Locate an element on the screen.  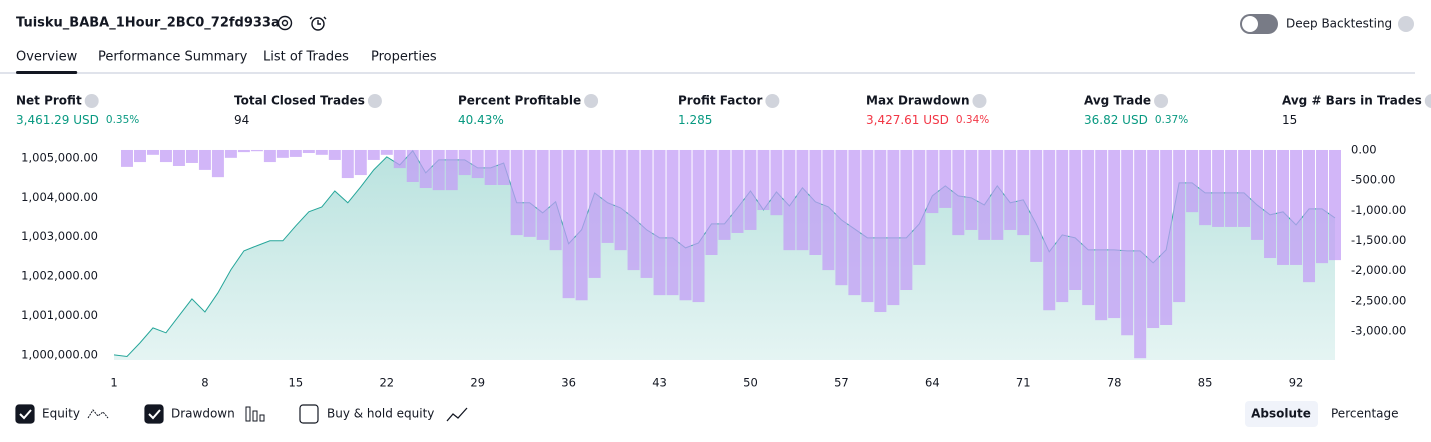
metric-value: 3,461.29 USD 0.35% is located at coordinates (77, 120).